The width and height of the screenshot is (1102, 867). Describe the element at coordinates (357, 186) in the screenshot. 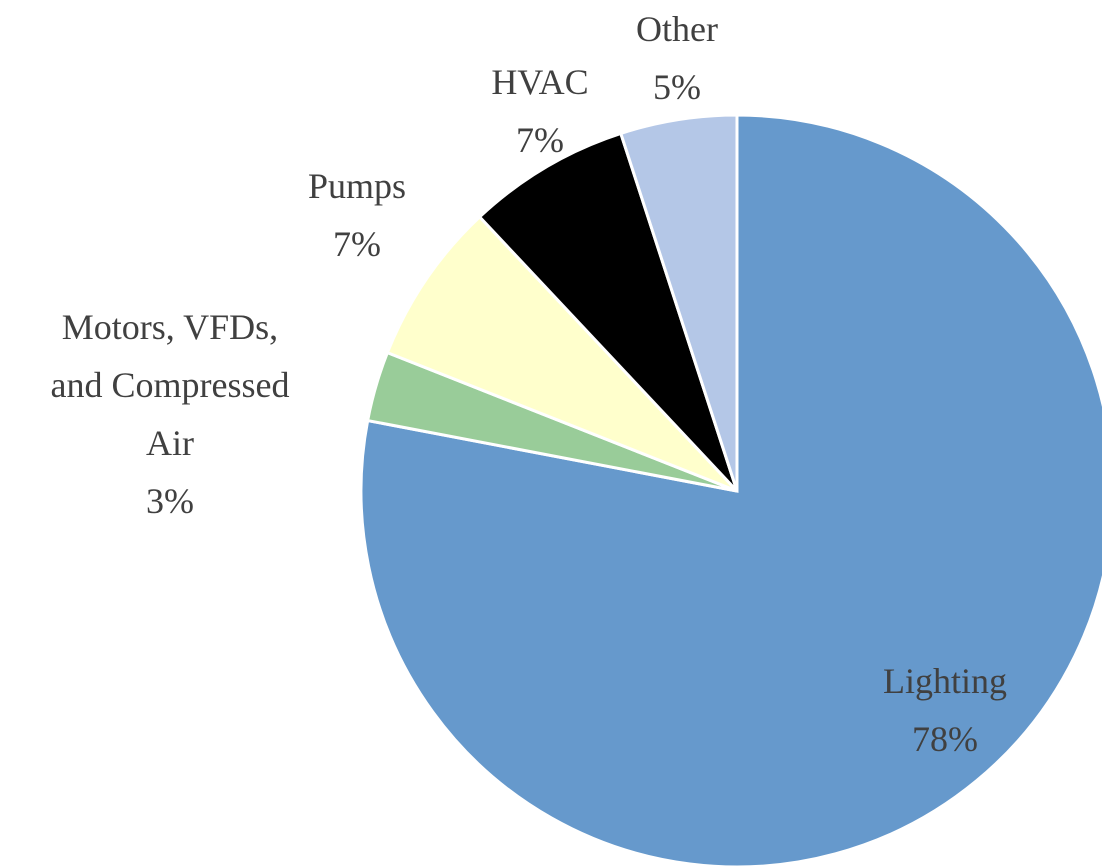

I see `category-label: Pumps` at that location.